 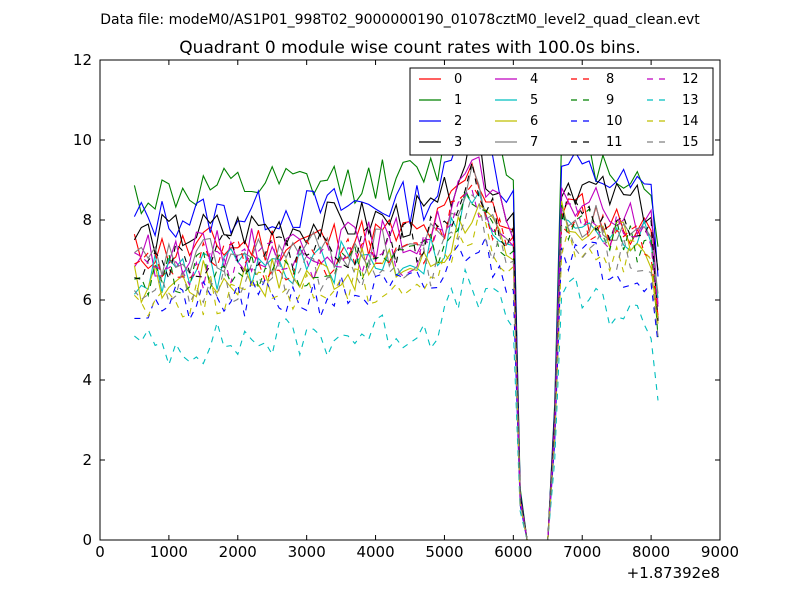 I want to click on x-tick-label: 5000, so click(x=444, y=552).